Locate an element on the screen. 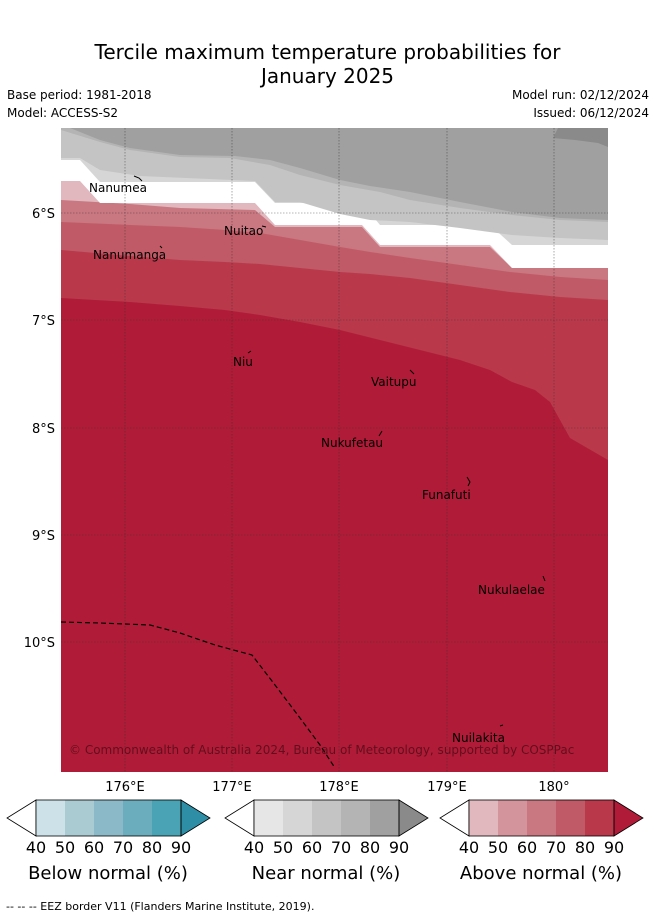 Image resolution: width=655 pixels, height=919 pixels. near-colorbar-tick: 50 is located at coordinates (283, 847).